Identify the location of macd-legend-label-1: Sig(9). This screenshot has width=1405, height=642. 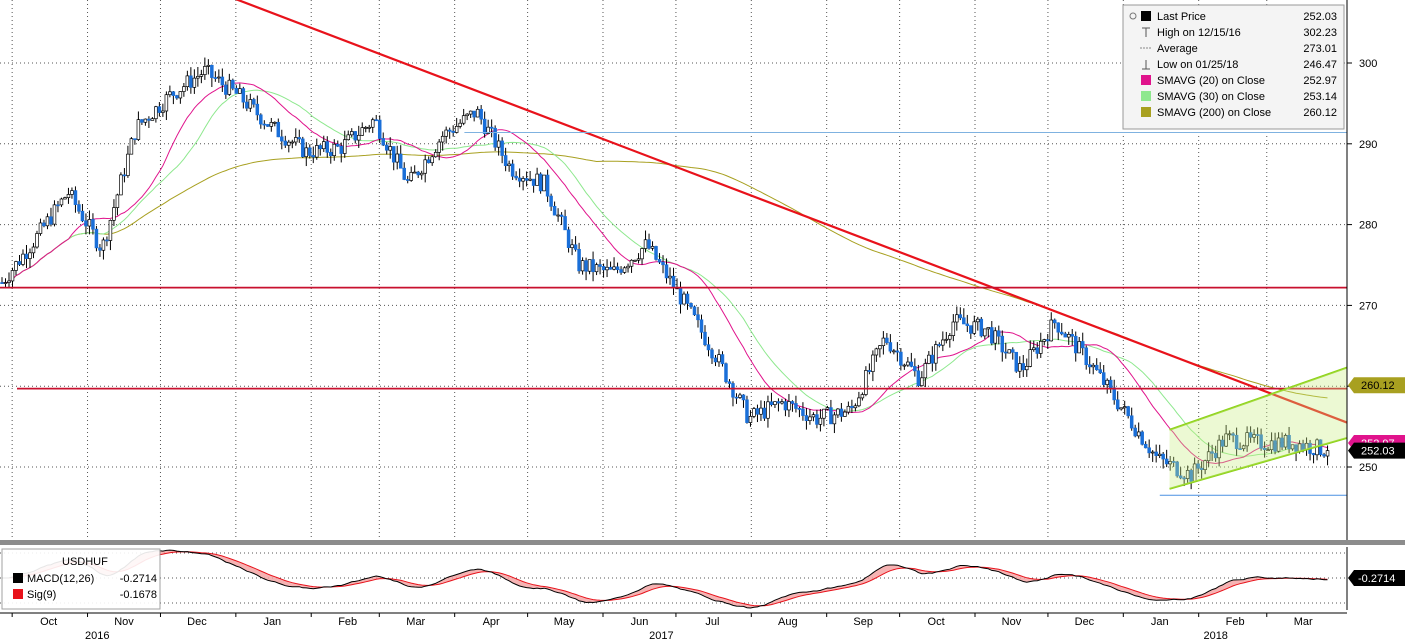
(41, 595).